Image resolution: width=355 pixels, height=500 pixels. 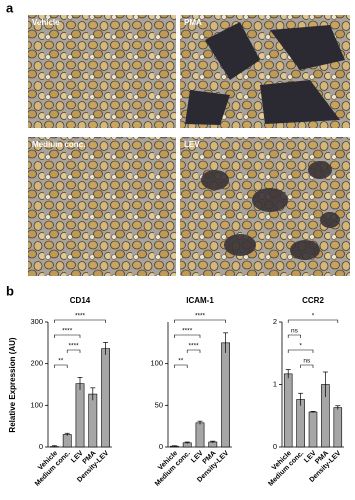 What do you see at coordinates (10, 7) in the screenshot?
I see `panel-label: a` at bounding box center [10, 7].